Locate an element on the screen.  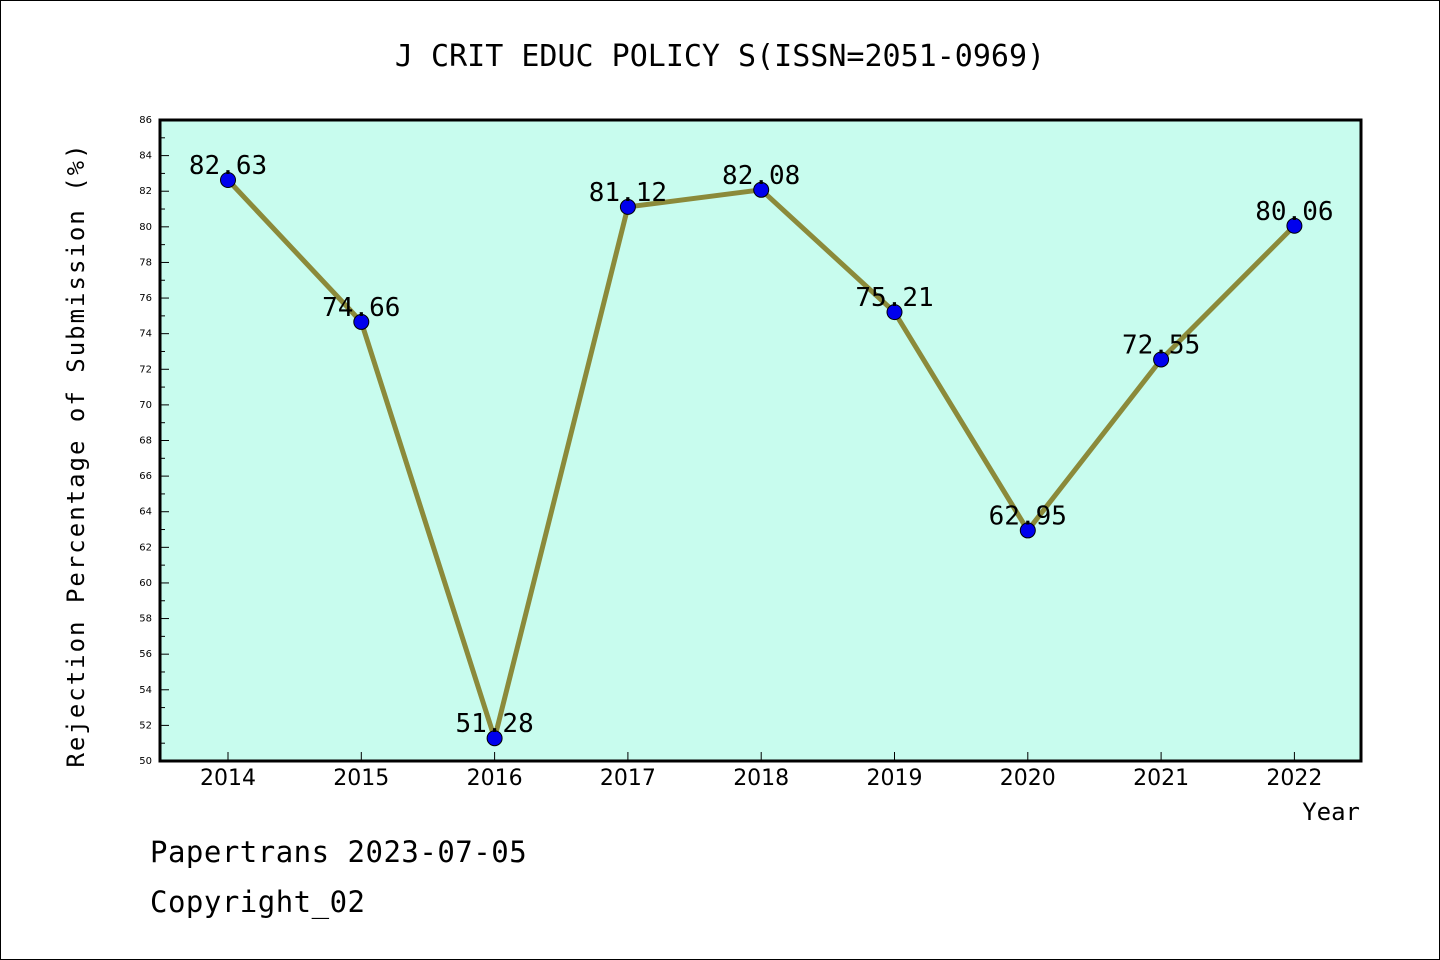
y-axis-label: Rejection Percentage of Submission (%) is located at coordinates (76, 454).